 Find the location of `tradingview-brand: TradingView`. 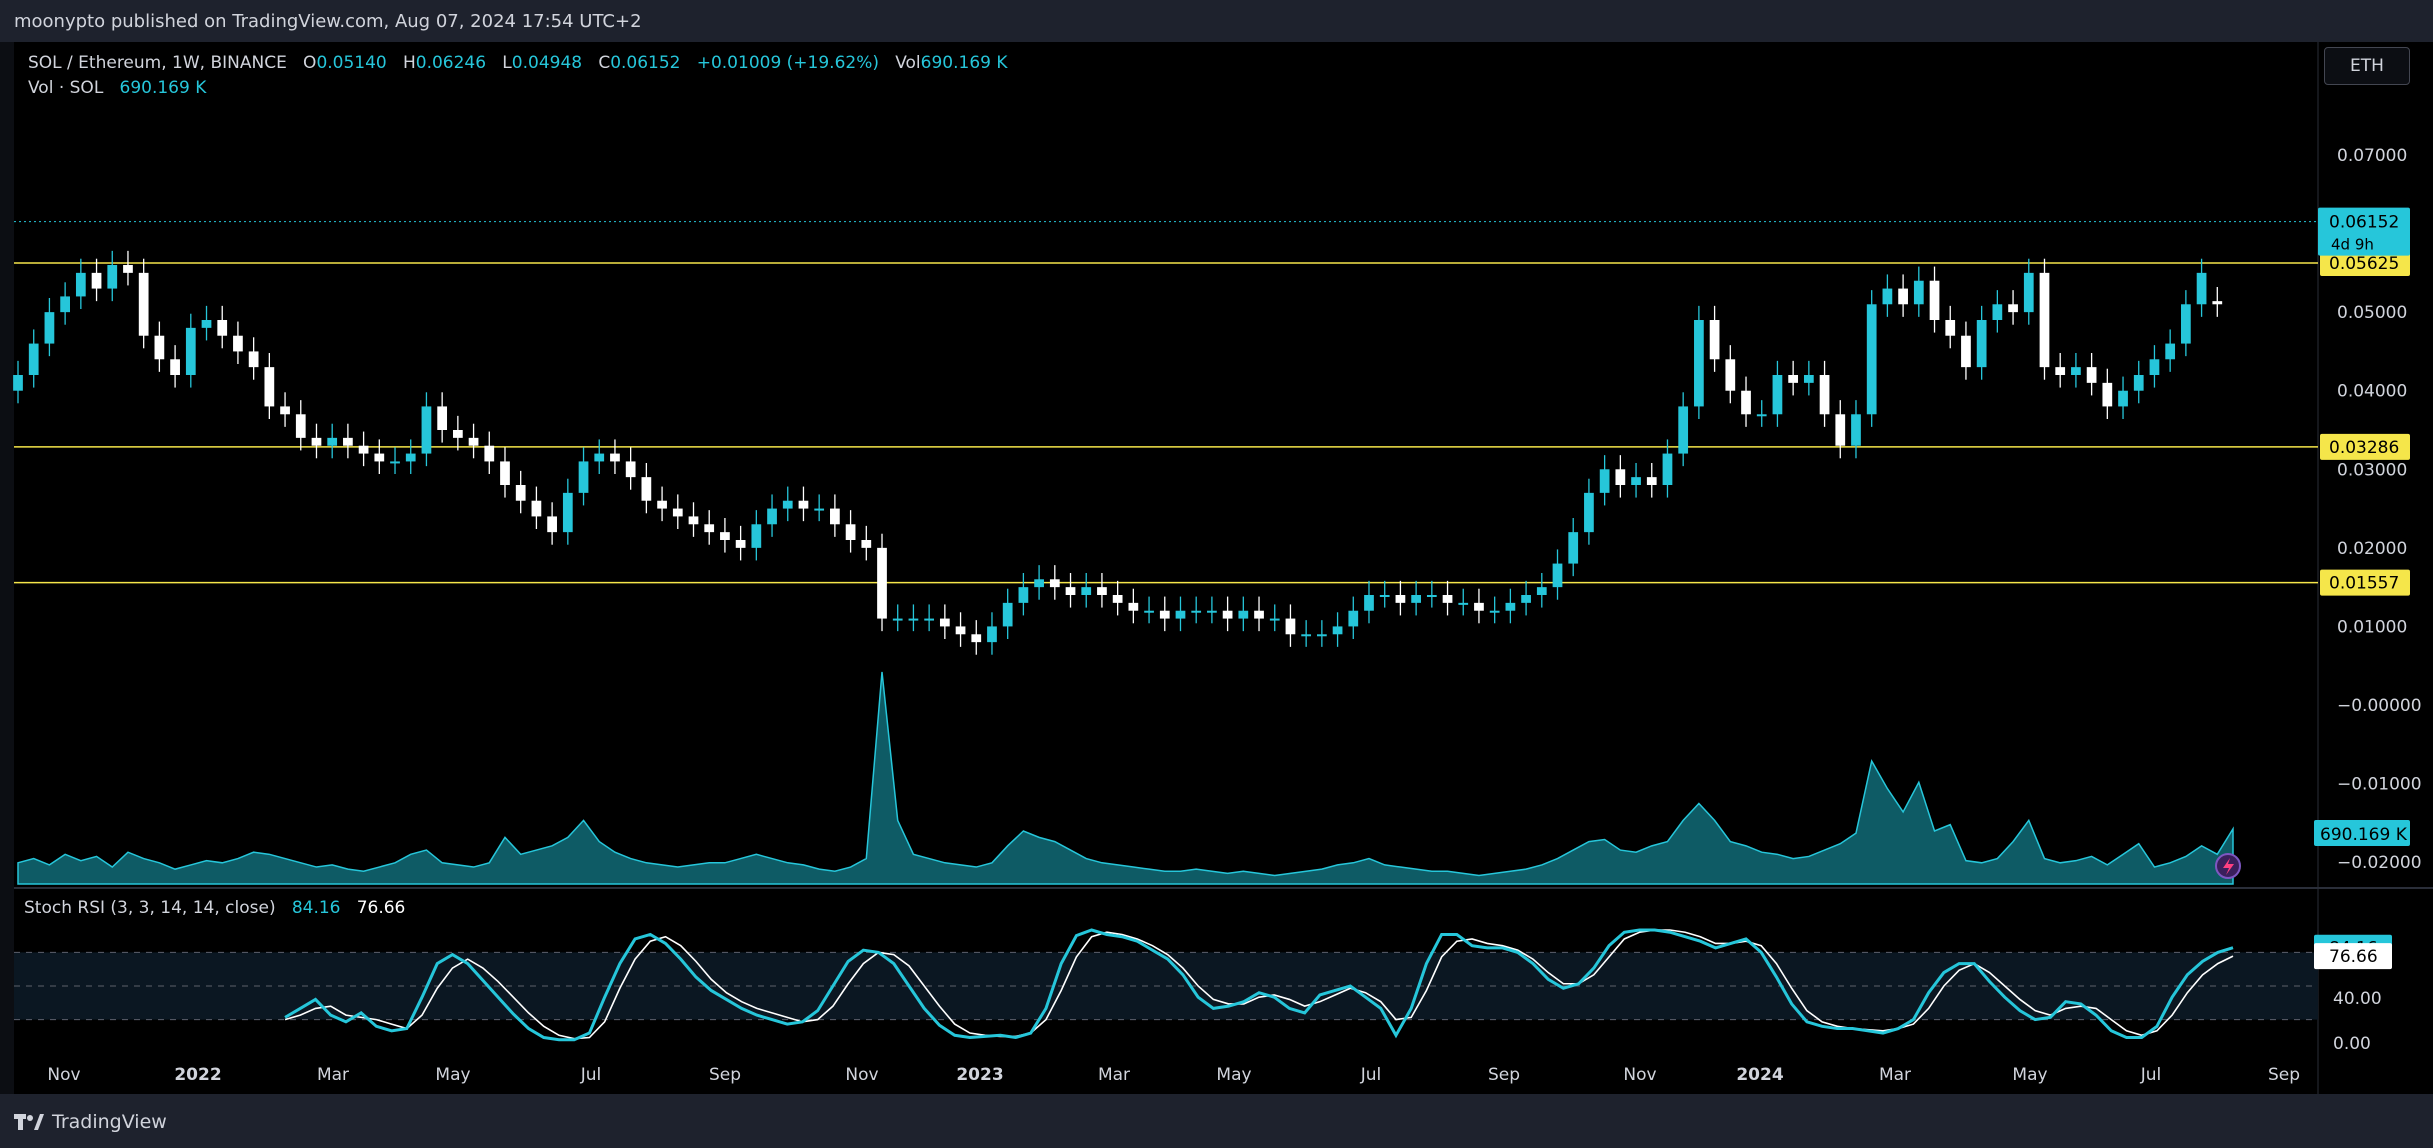

tradingview-brand: TradingView is located at coordinates (90, 1122).